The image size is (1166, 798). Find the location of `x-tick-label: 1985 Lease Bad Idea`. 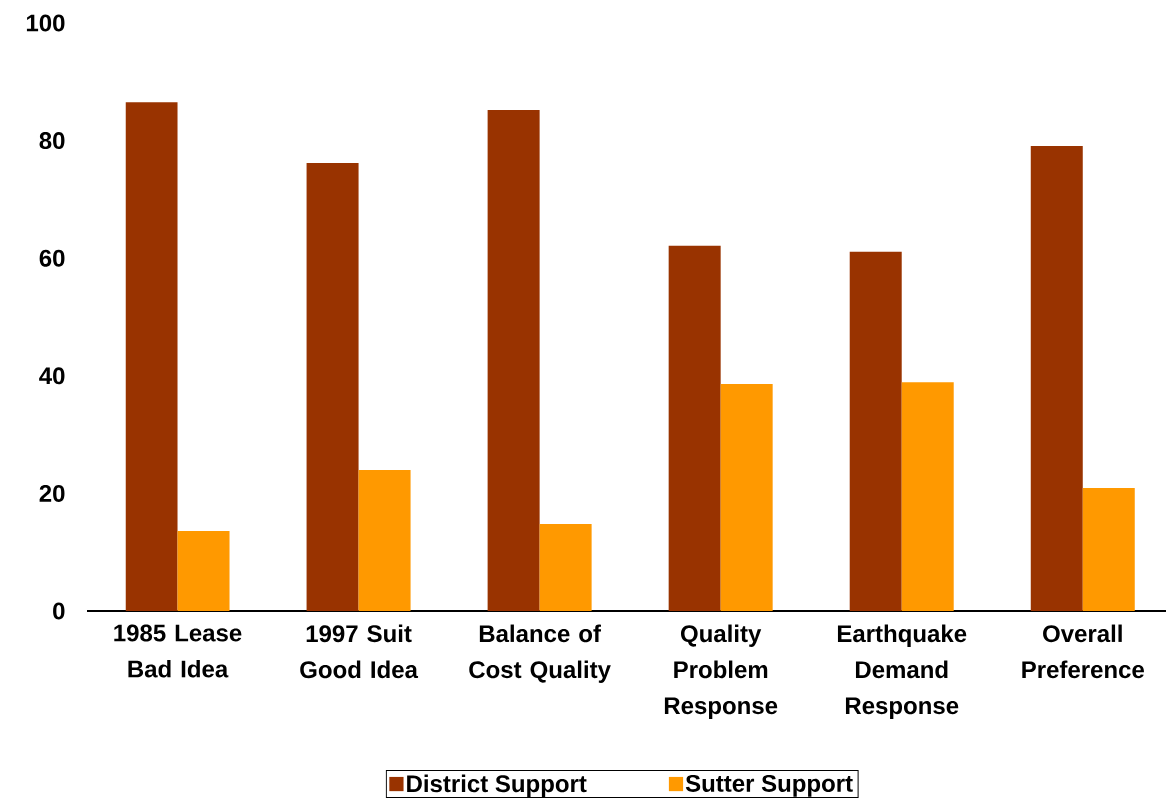

x-tick-label: 1985 Lease Bad Idea is located at coordinates (178, 651).